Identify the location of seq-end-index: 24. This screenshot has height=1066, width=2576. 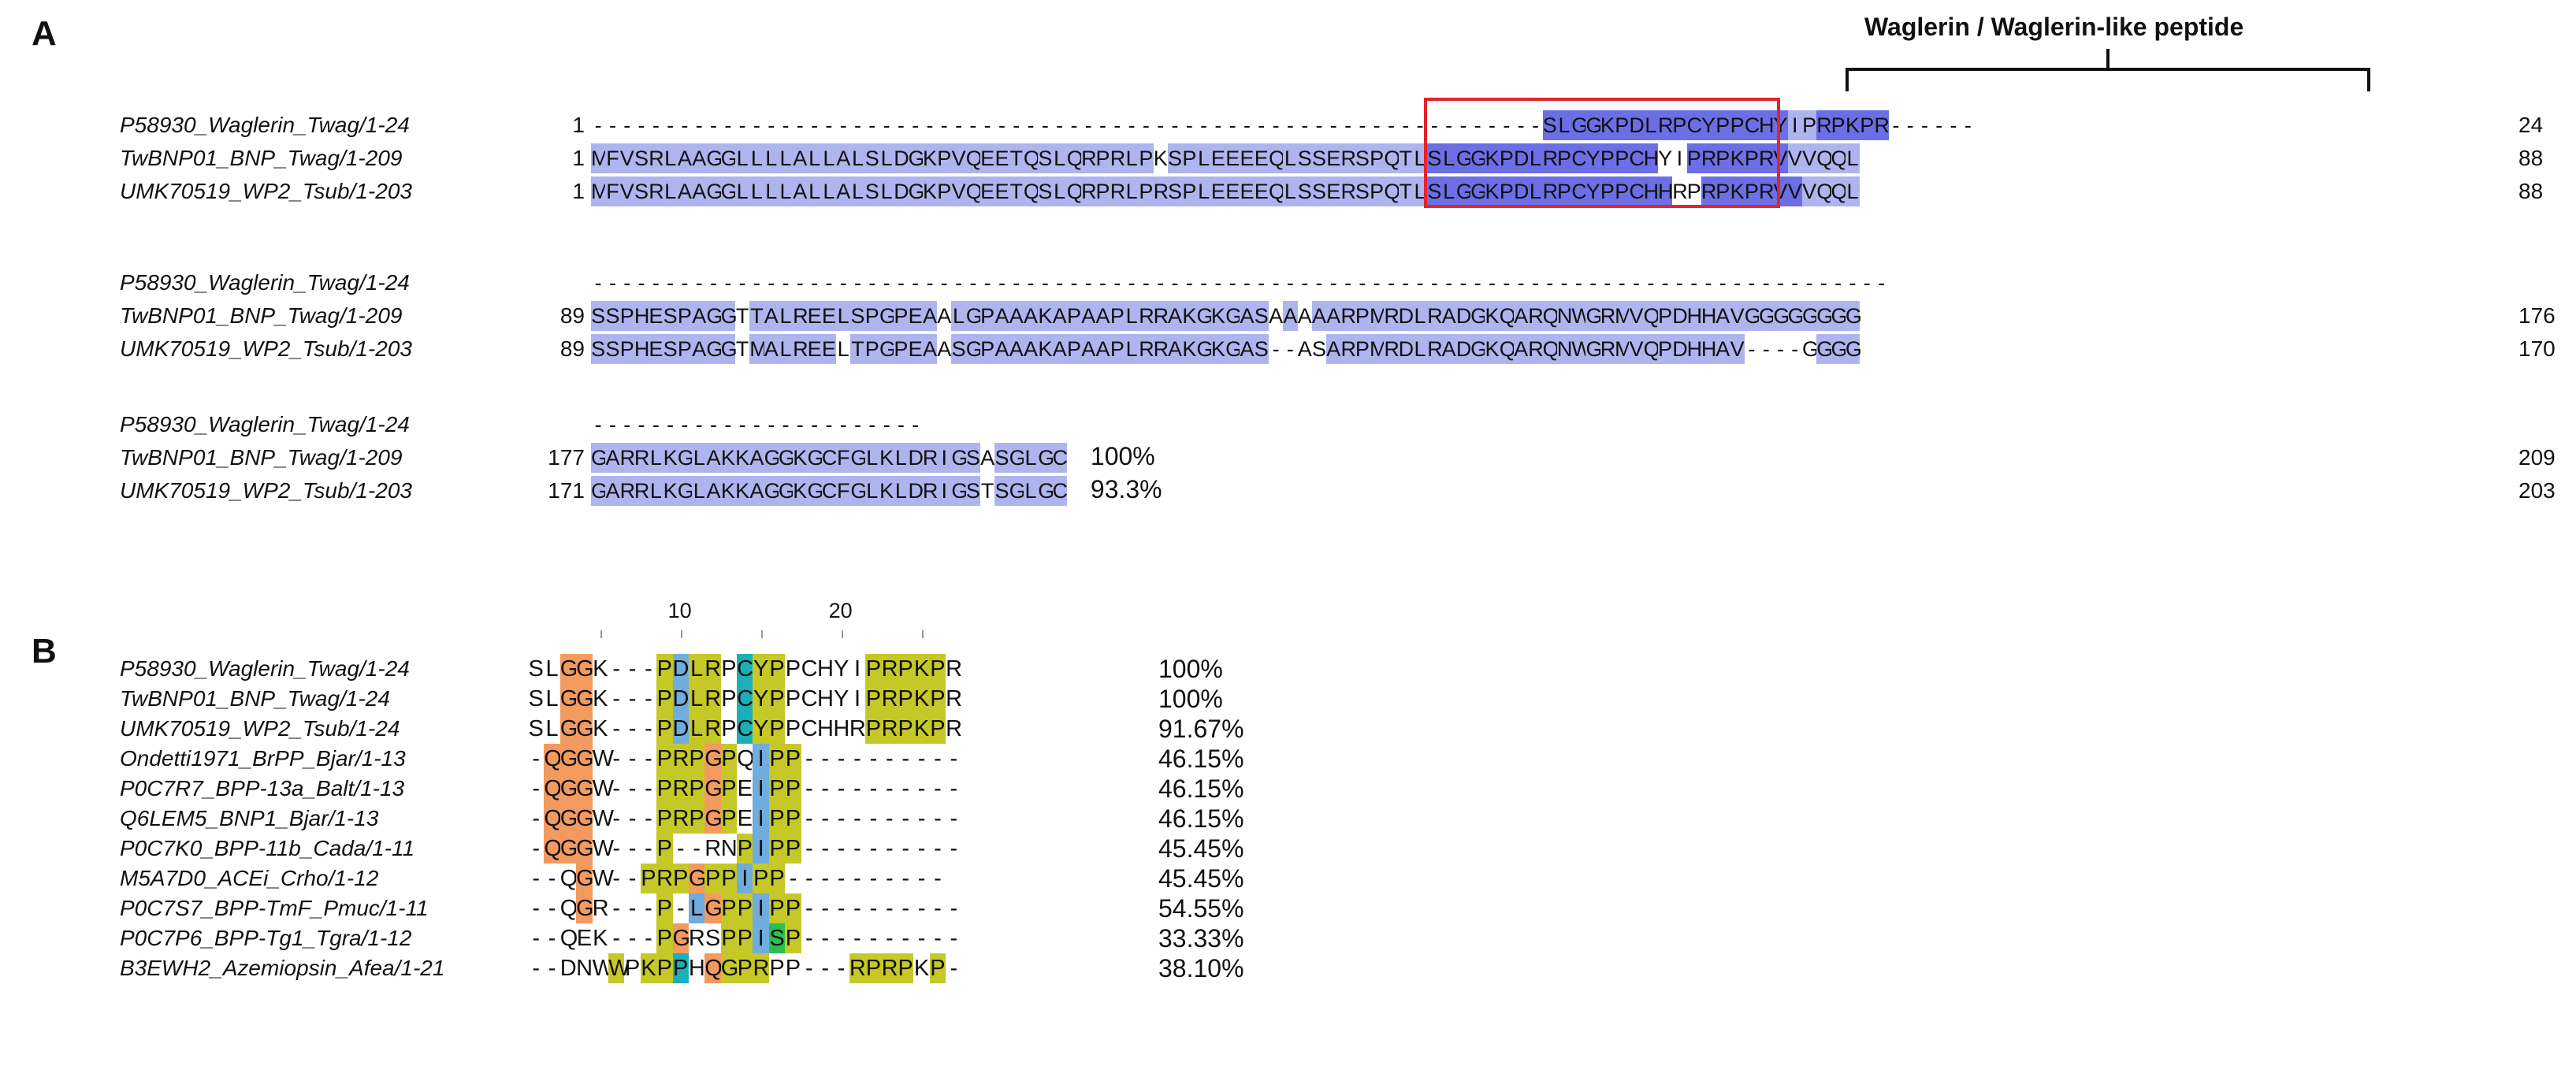
(2531, 125).